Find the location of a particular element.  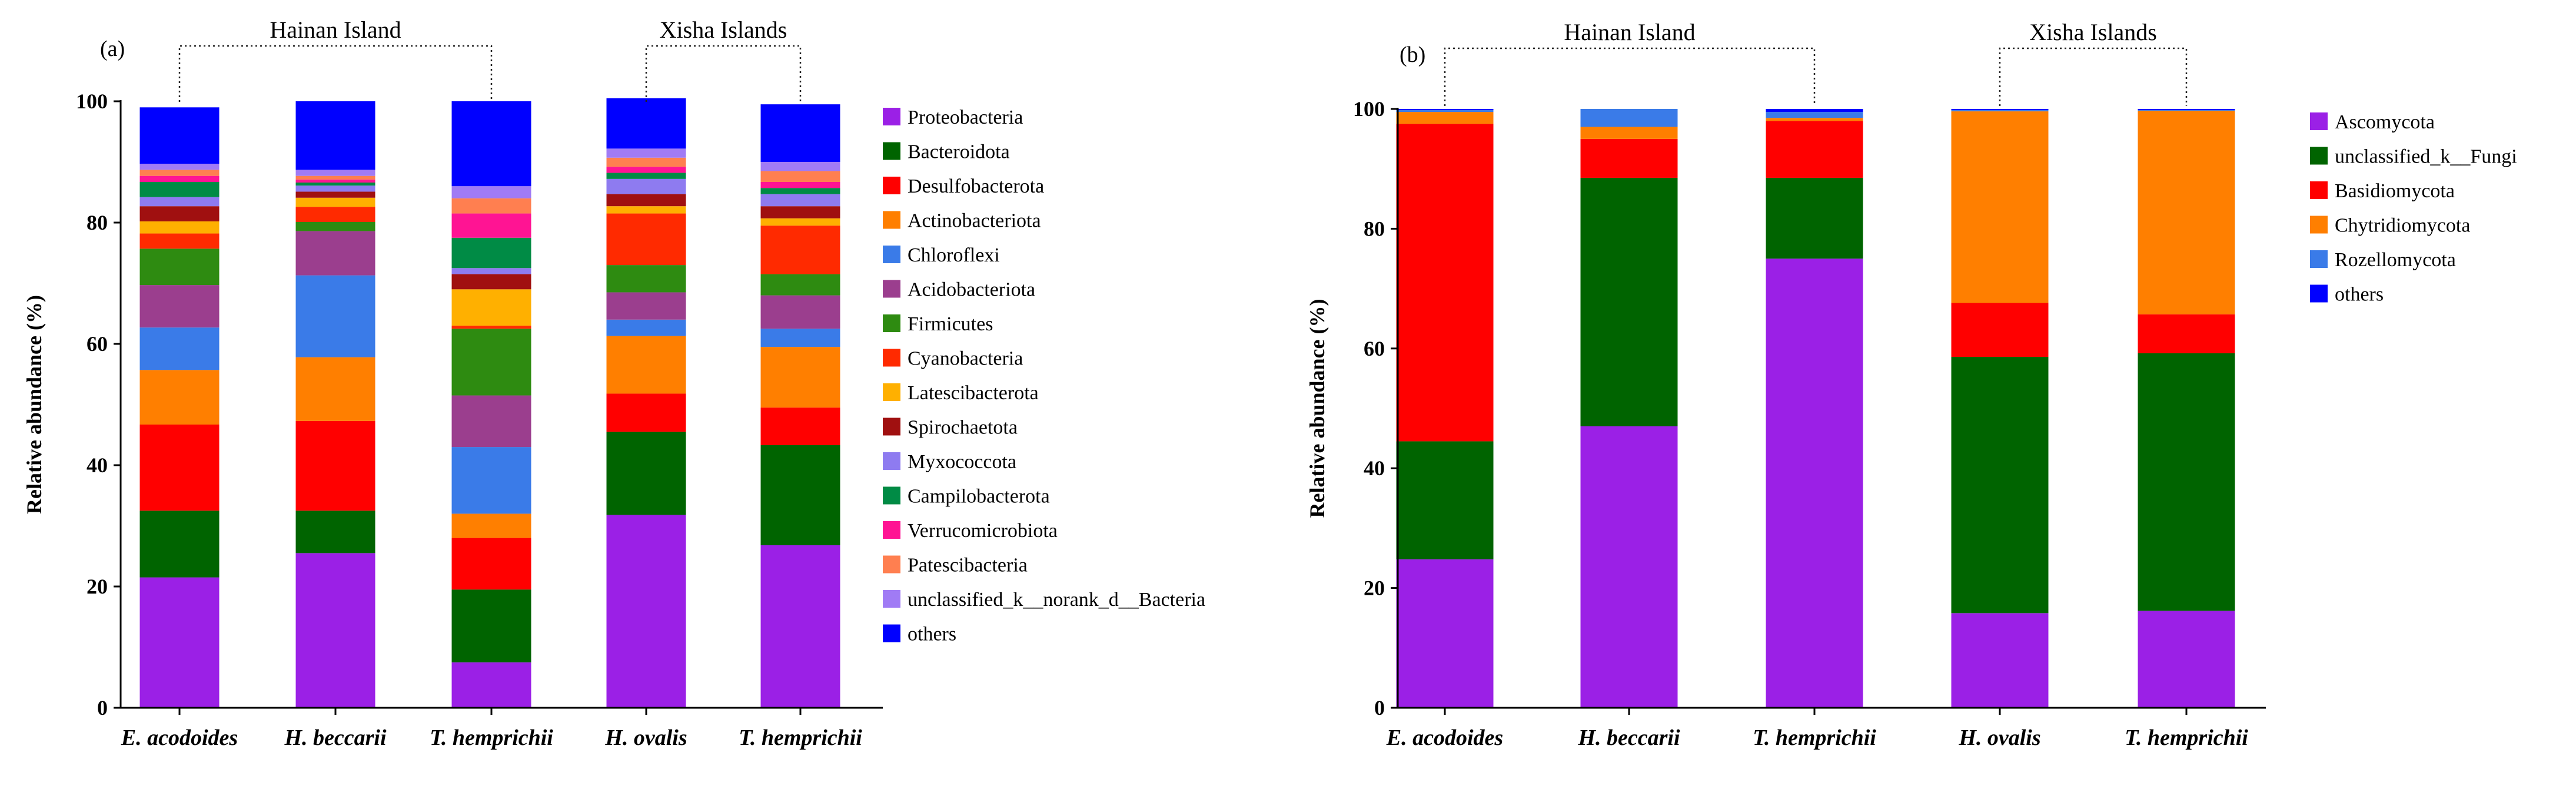

y-tick-label: 100 is located at coordinates (92, 101).